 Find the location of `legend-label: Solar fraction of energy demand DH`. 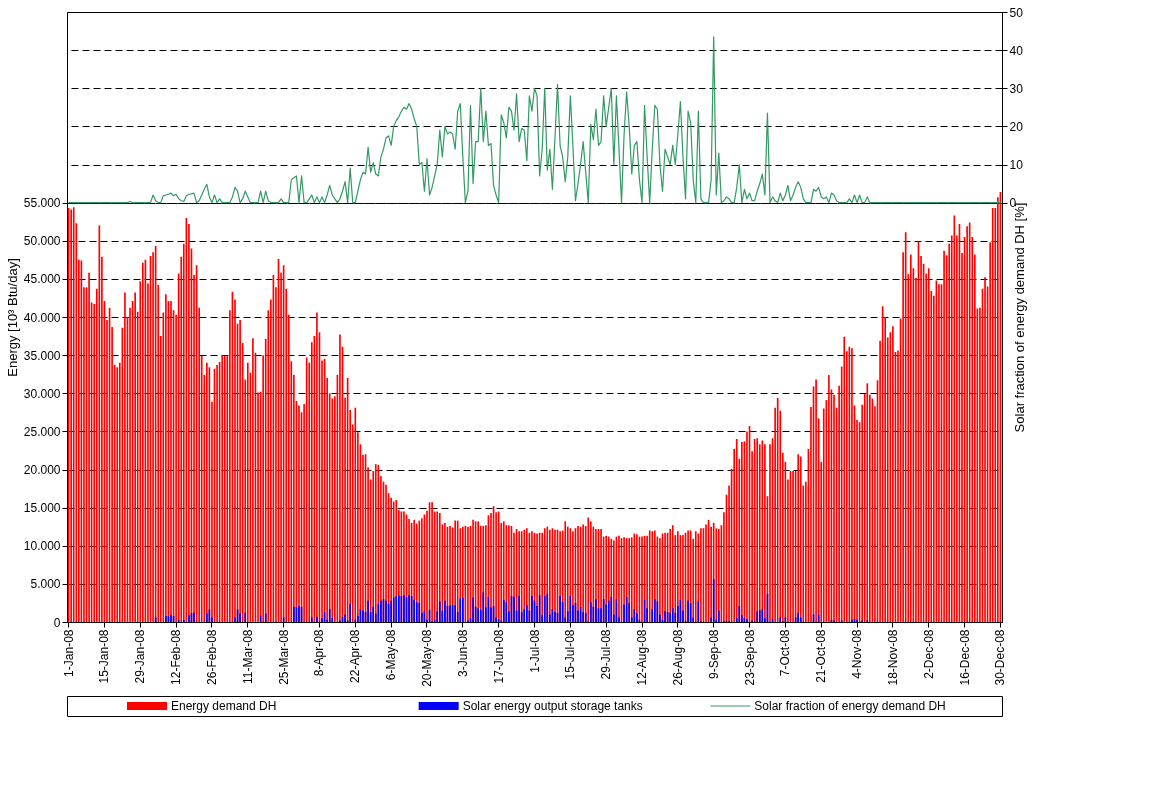

legend-label: Solar fraction of energy demand DH is located at coordinates (850, 706).